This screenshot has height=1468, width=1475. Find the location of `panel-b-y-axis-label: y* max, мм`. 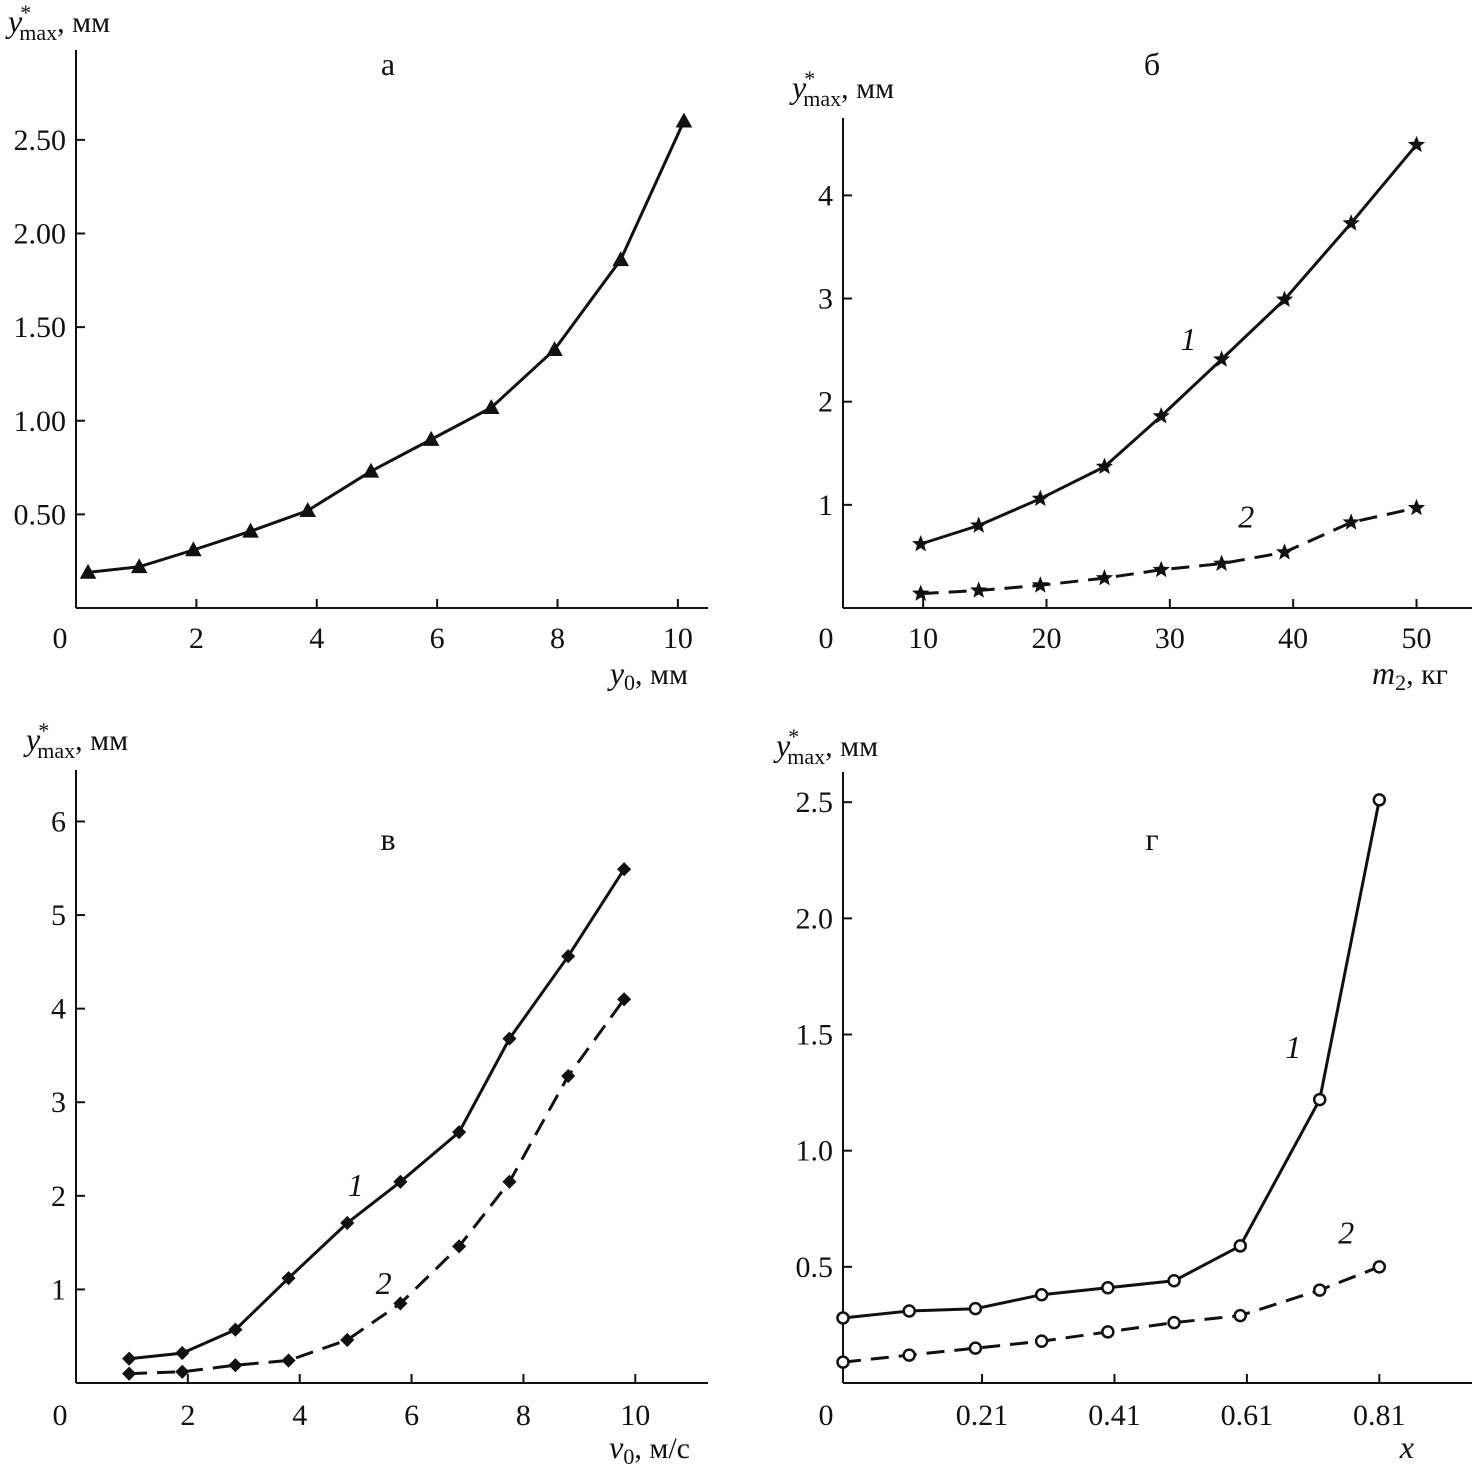

panel-b-y-axis-label: y* max, мм is located at coordinates (841, 88).